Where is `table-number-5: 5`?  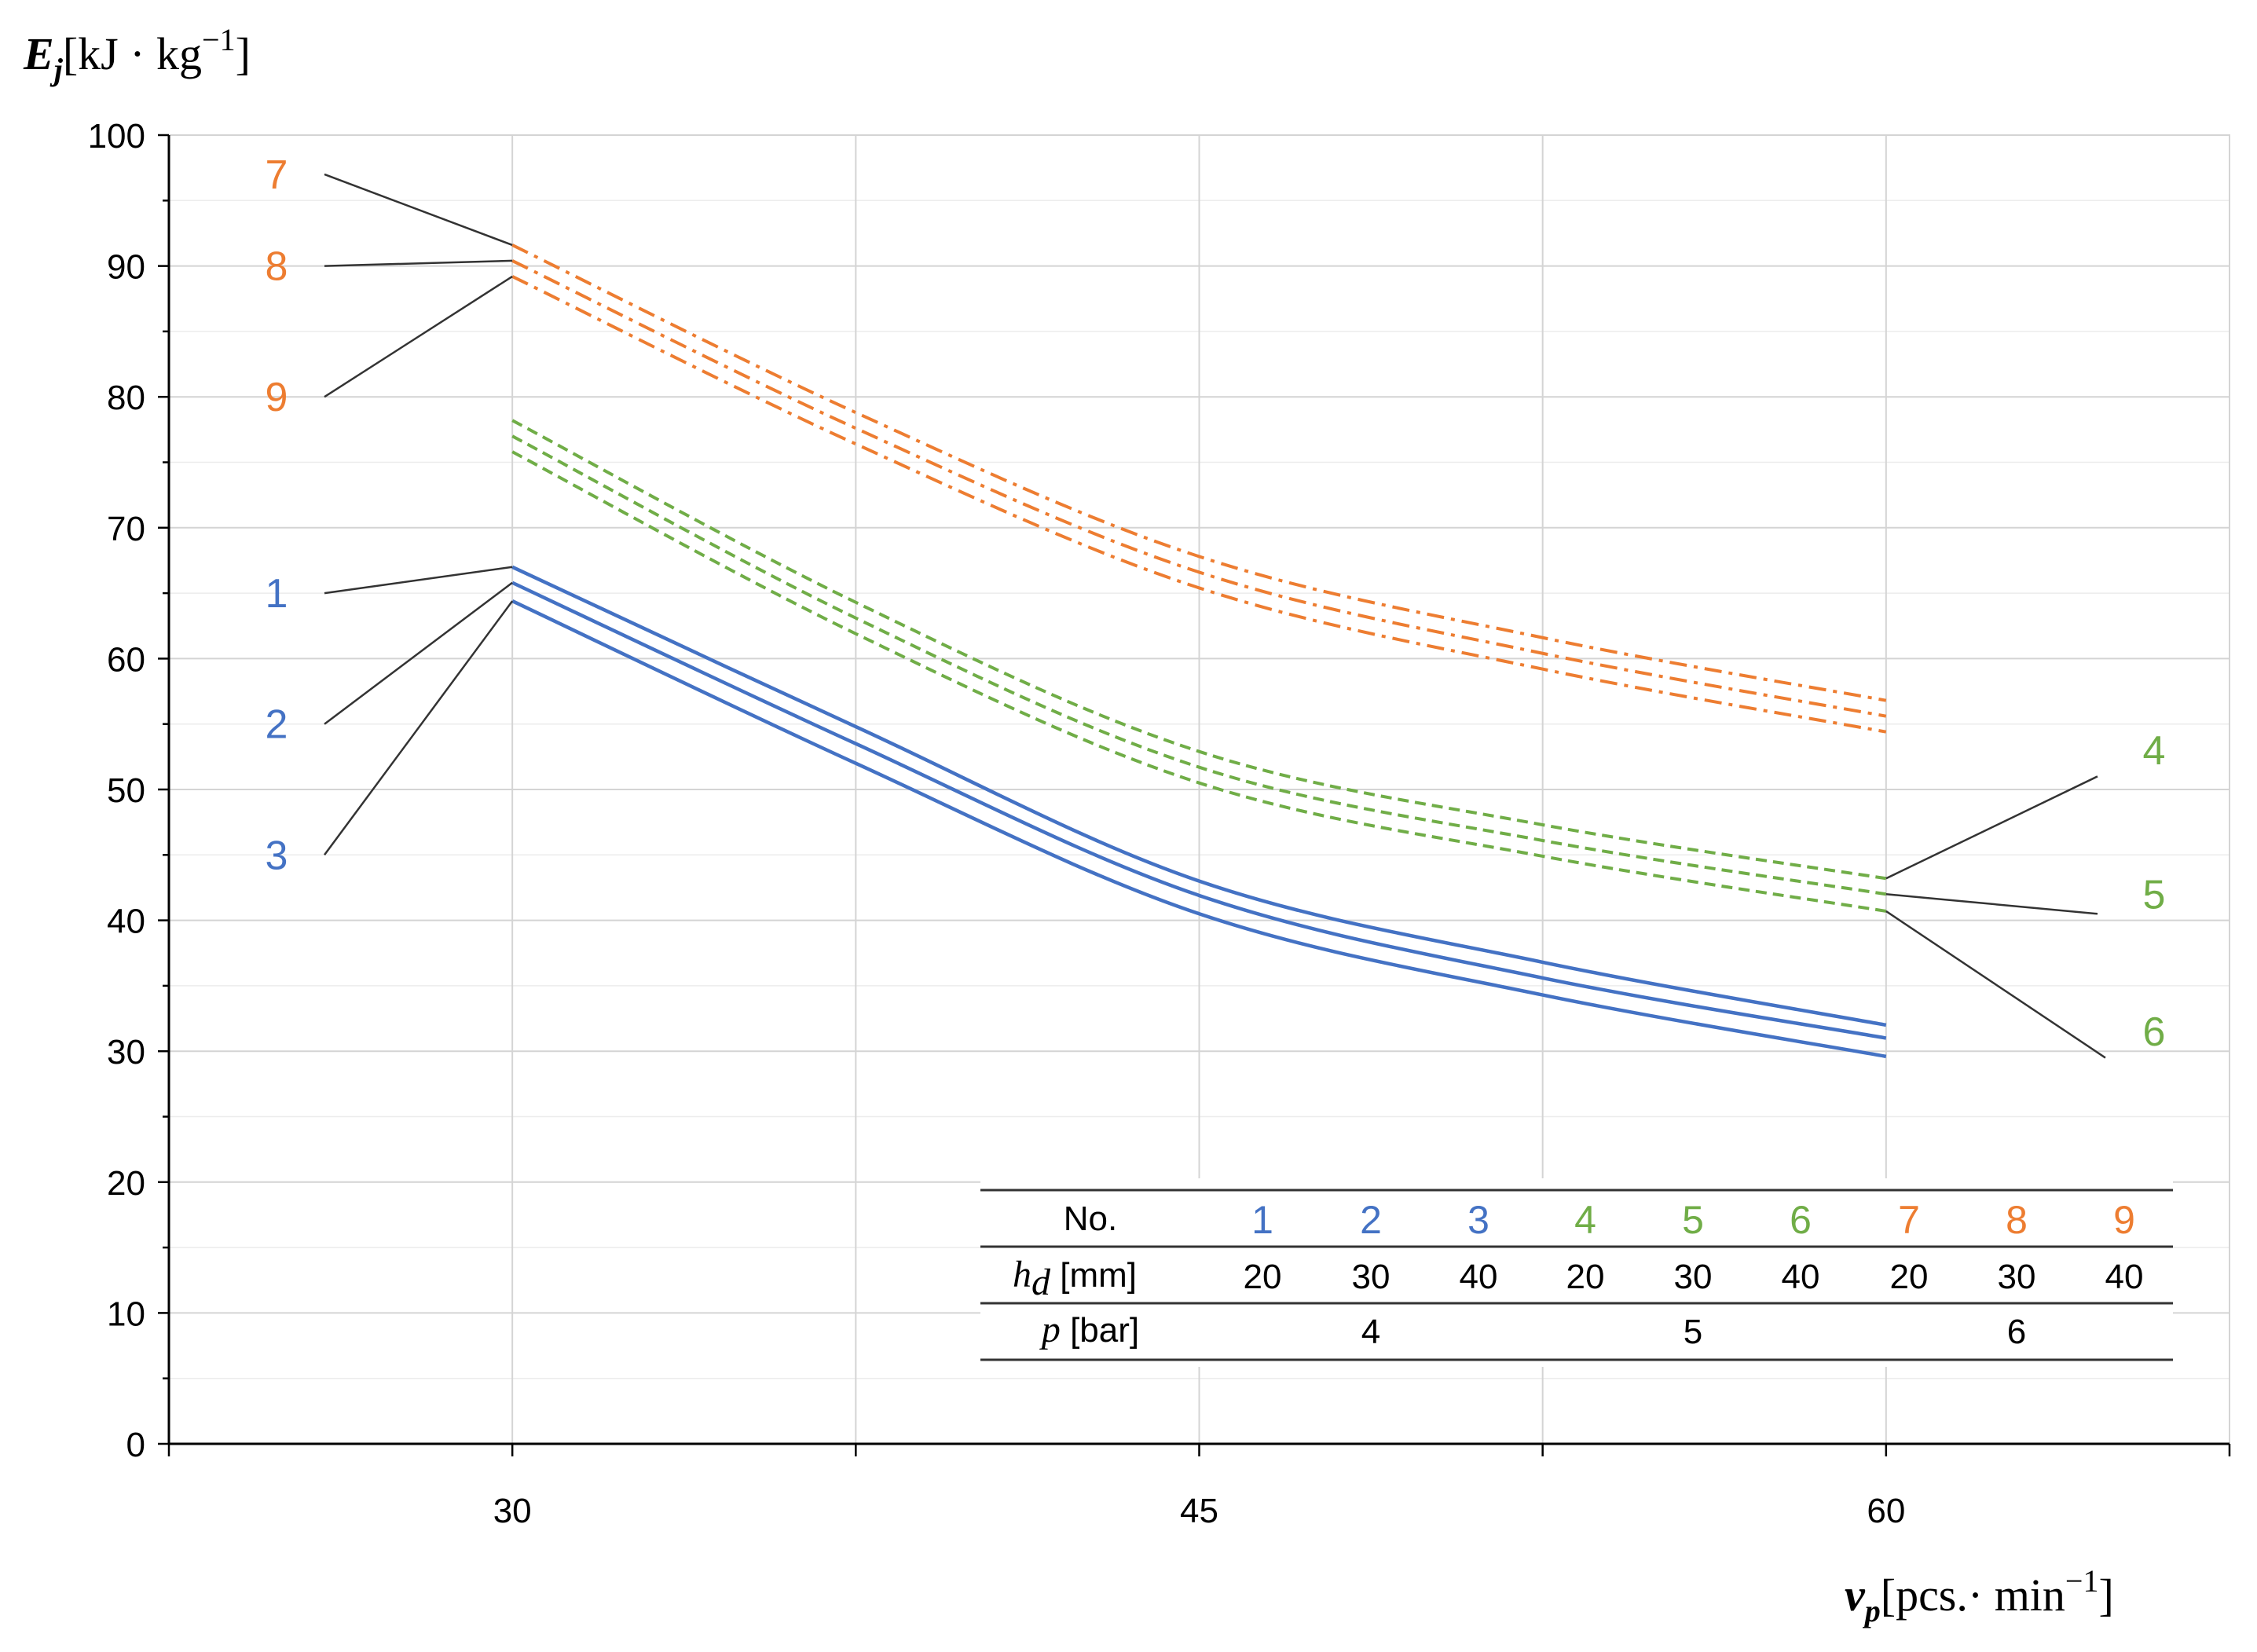 table-number-5: 5 is located at coordinates (1693, 1220).